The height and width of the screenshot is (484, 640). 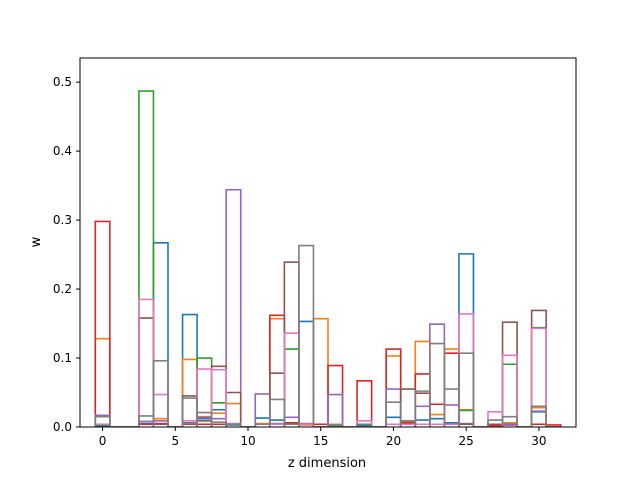 What do you see at coordinates (393, 441) in the screenshot?
I see `x-tick-label: 20` at bounding box center [393, 441].